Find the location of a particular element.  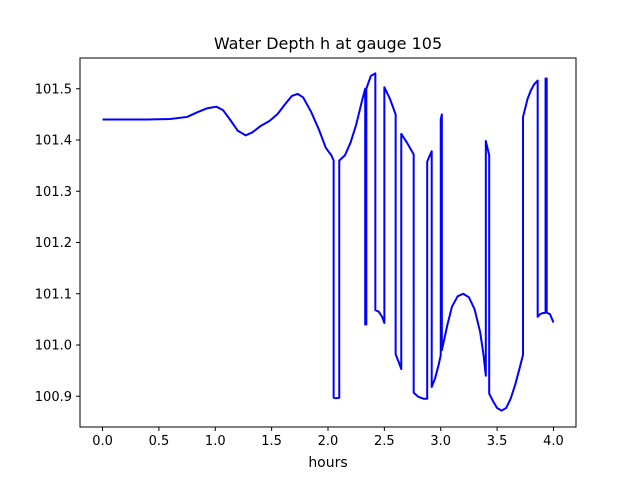

x-tick-label: 3.5 is located at coordinates (497, 441).